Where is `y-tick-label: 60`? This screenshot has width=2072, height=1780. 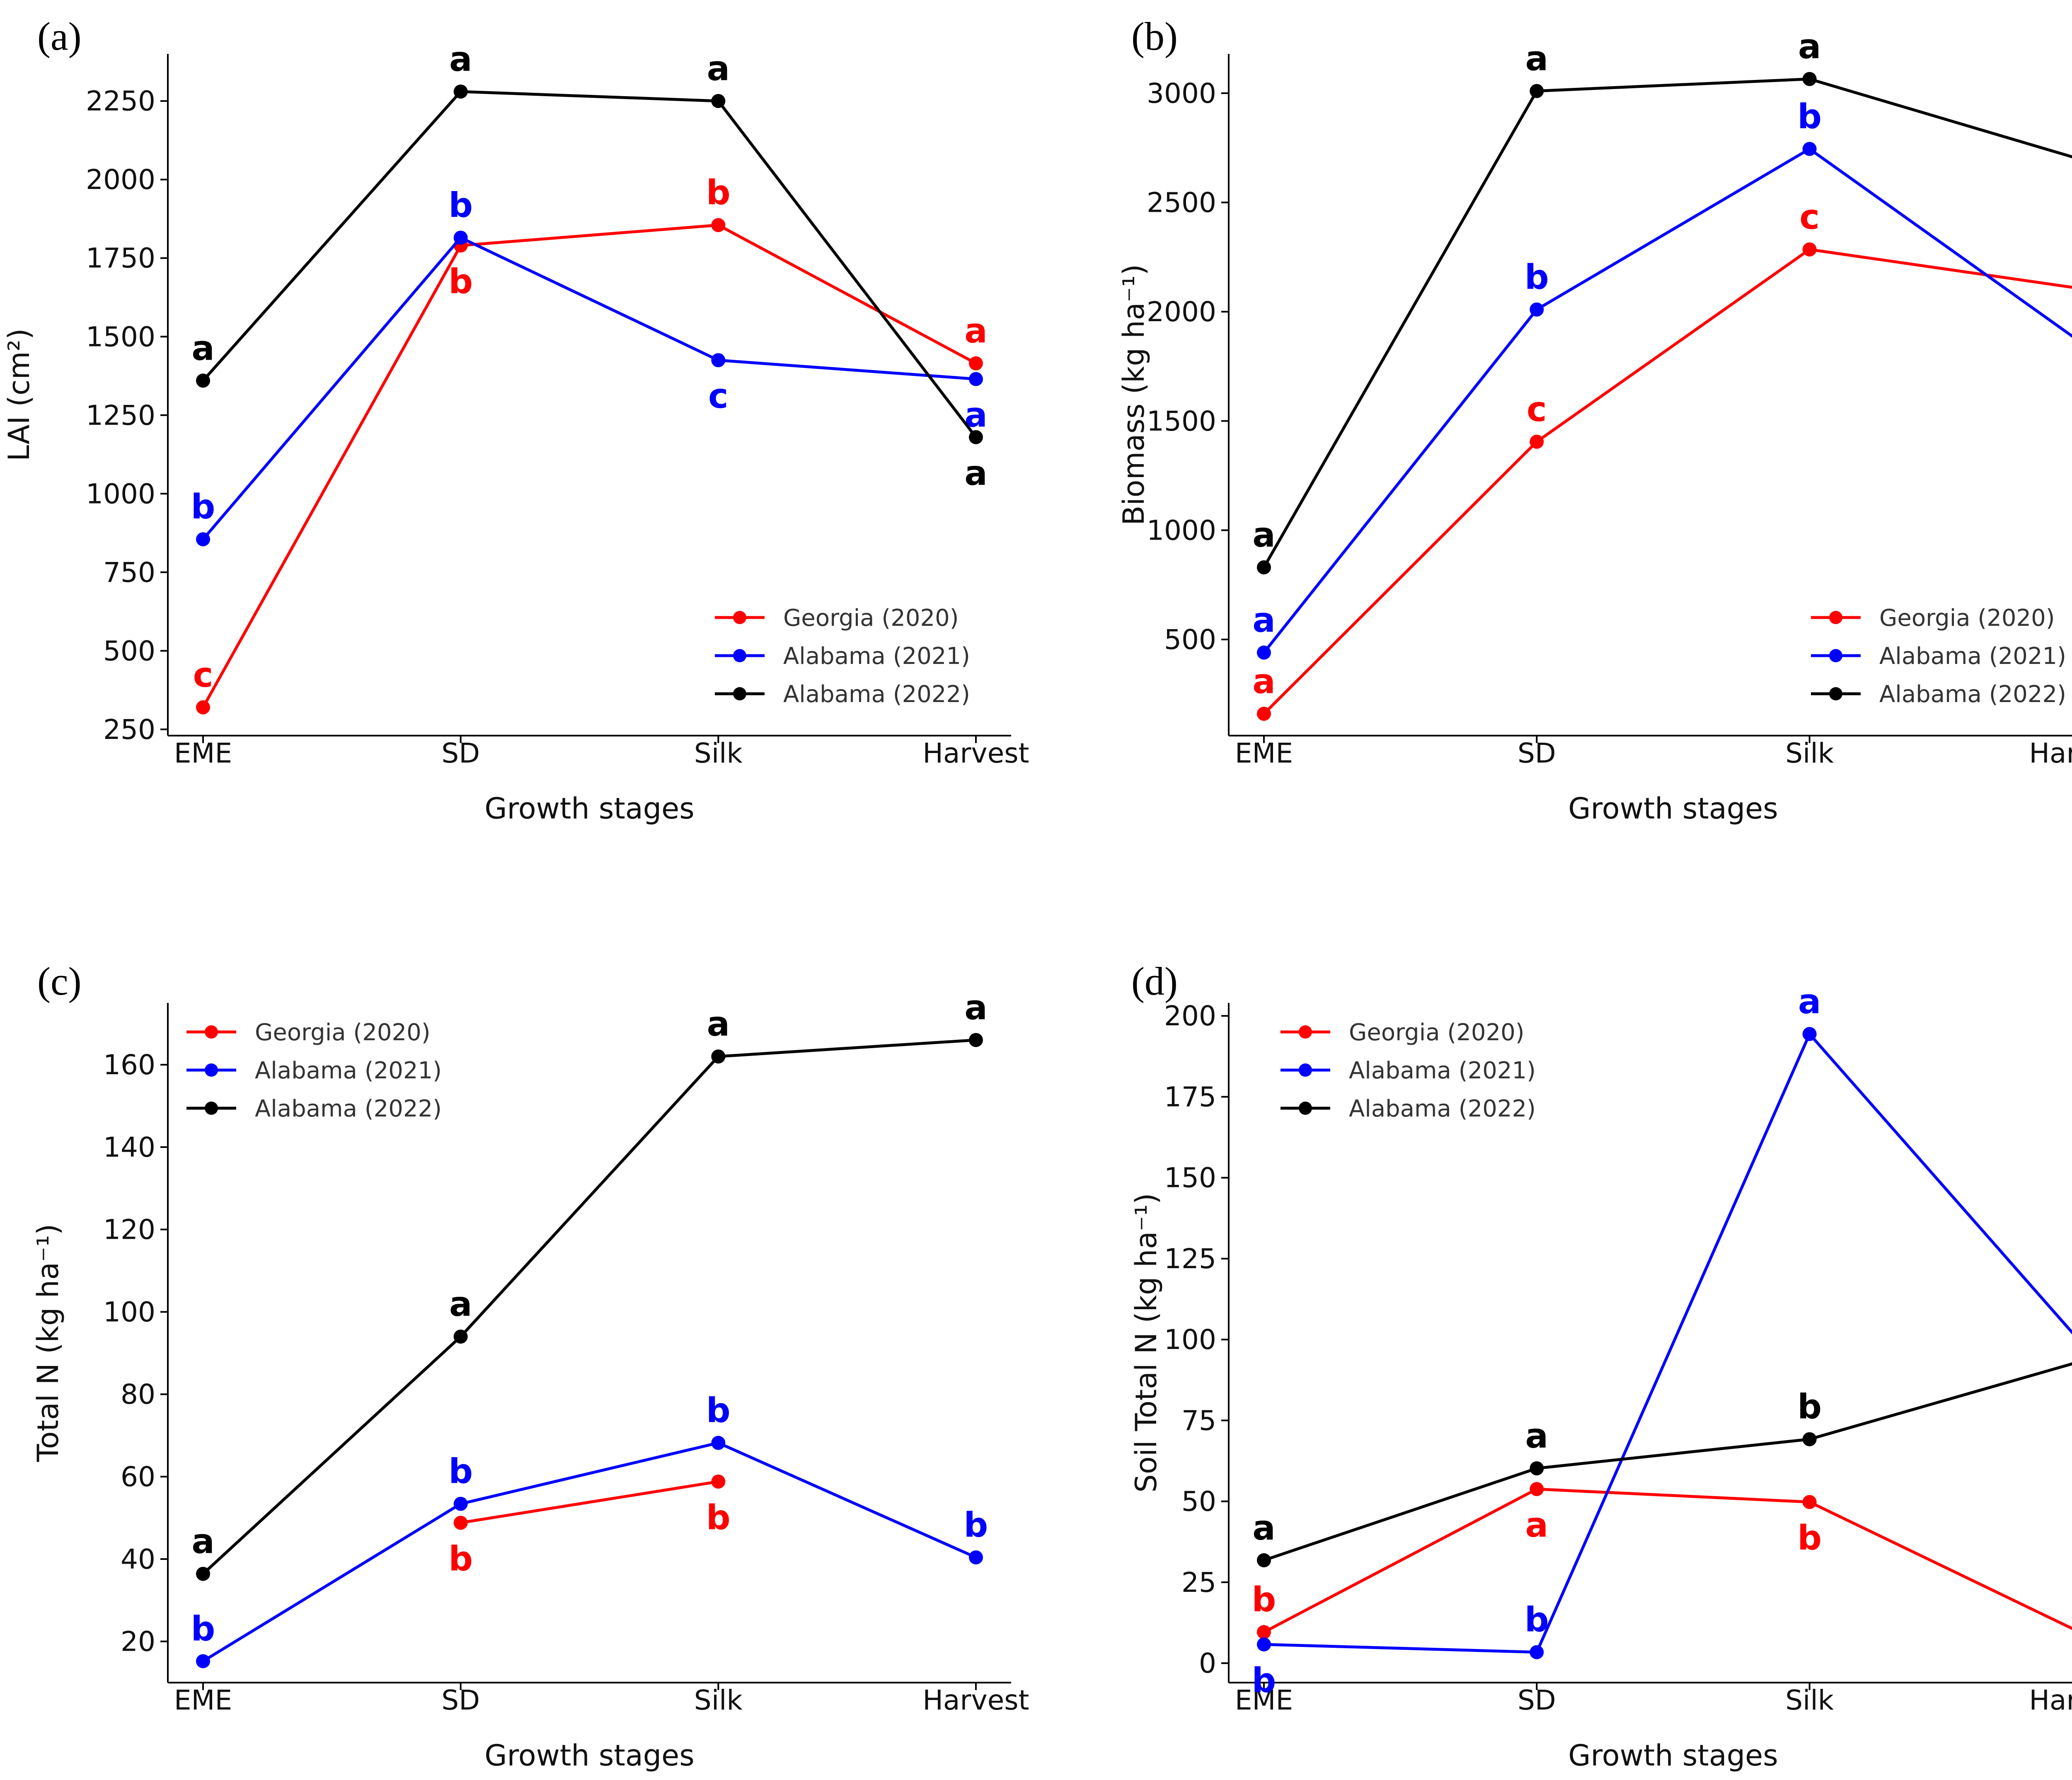 y-tick-label: 60 is located at coordinates (138, 1477).